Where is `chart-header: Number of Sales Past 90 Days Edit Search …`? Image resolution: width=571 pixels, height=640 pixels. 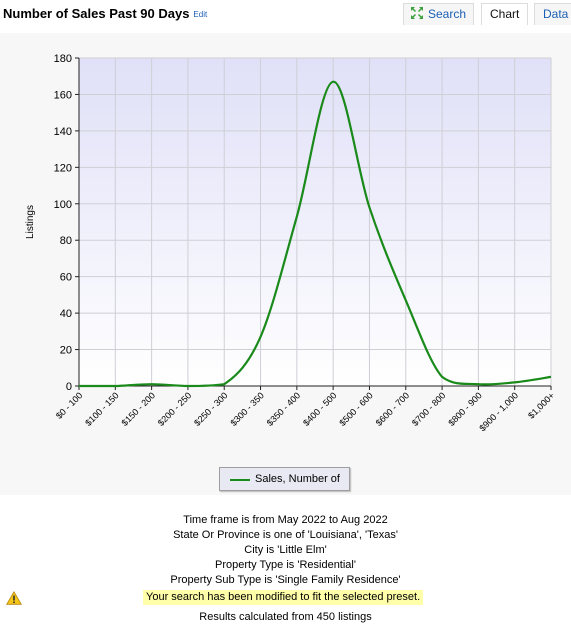 chart-header: Number of Sales Past 90 Days Edit Search … is located at coordinates (285, 15).